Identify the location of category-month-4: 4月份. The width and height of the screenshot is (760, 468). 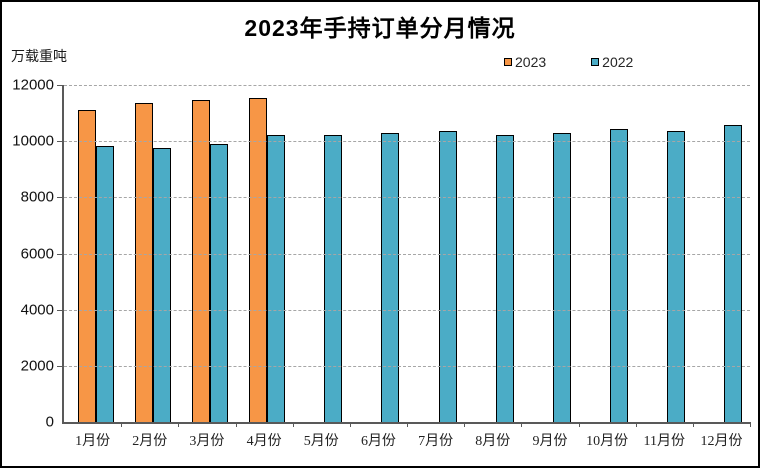
(265, 267).